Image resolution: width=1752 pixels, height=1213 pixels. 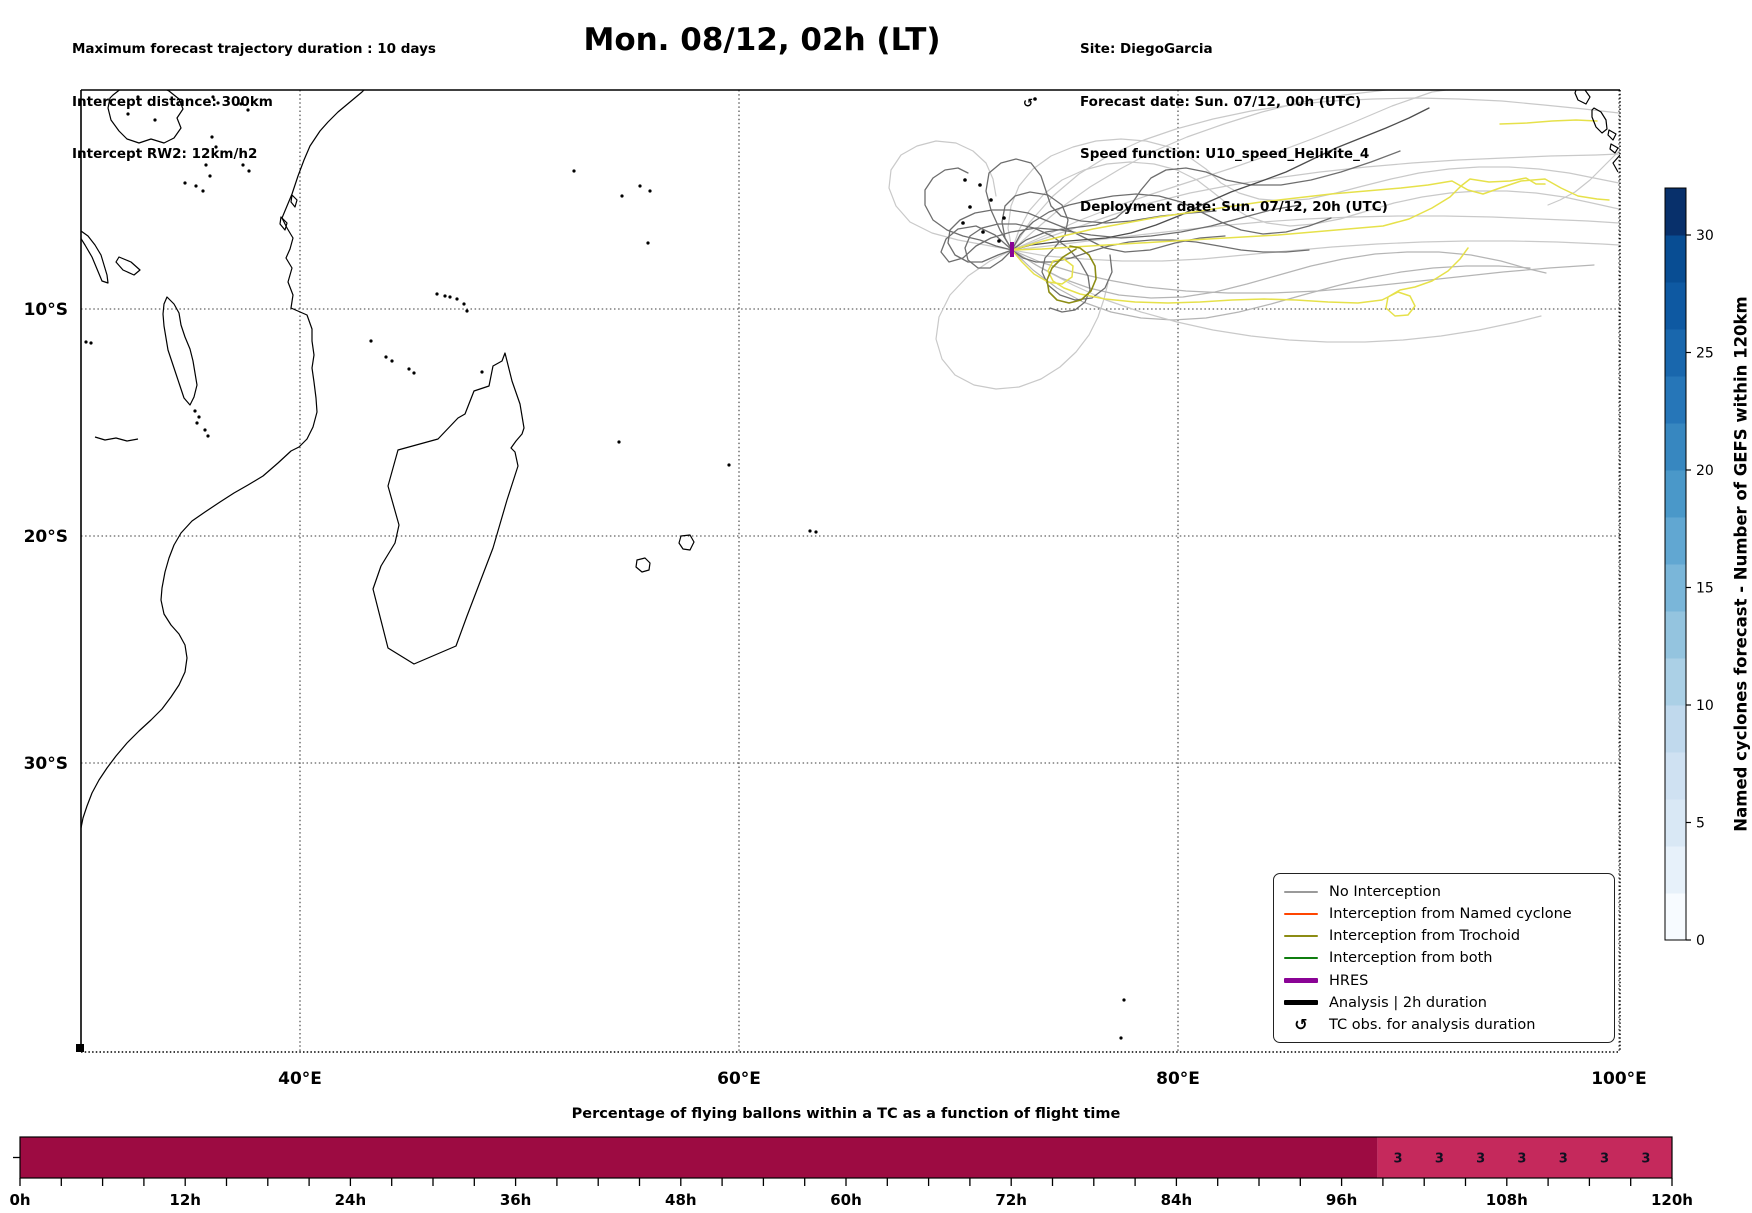 I want to click on legend-item: ↺ TC obs. for analysis duration, so click(x=1444, y=1025).